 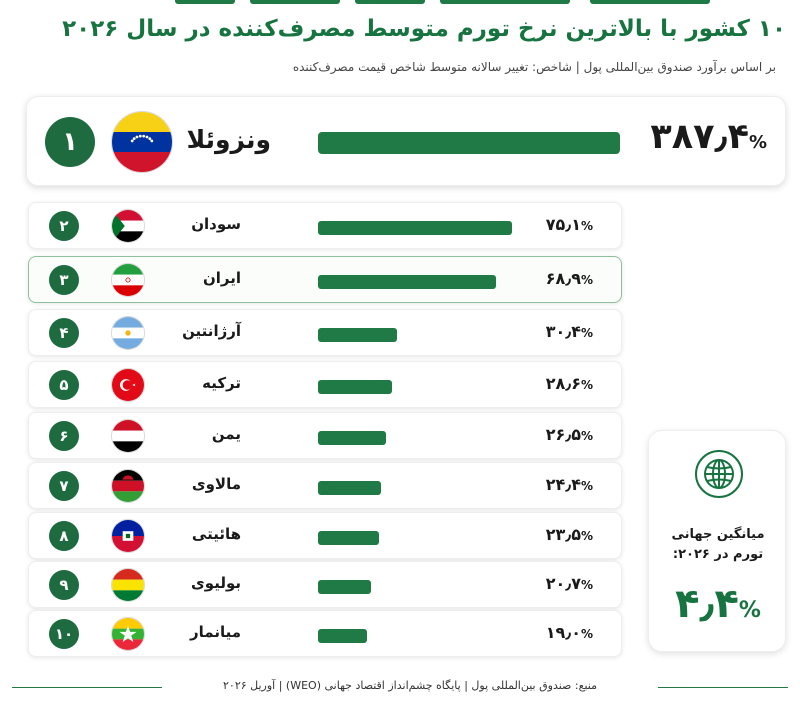 I want to click on row-rank-2: ۲ سودان ۷۵٫۱%, so click(x=325, y=225).